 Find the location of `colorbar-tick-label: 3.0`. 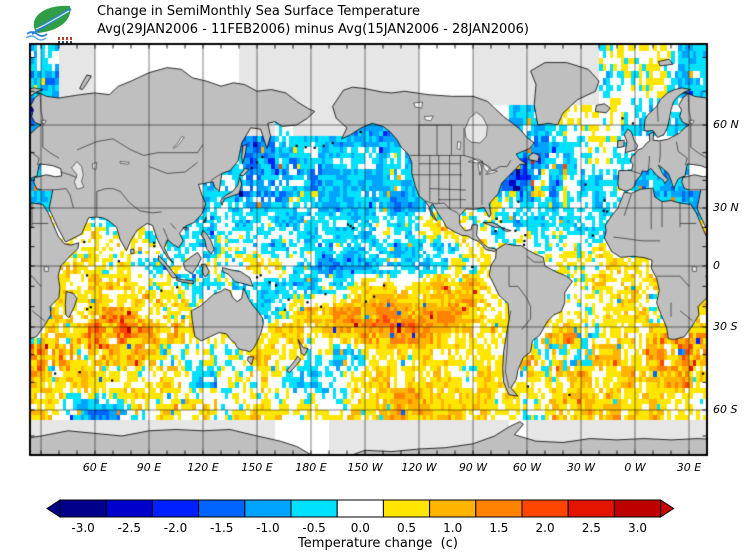

colorbar-tick-label: 3.0 is located at coordinates (637, 528).